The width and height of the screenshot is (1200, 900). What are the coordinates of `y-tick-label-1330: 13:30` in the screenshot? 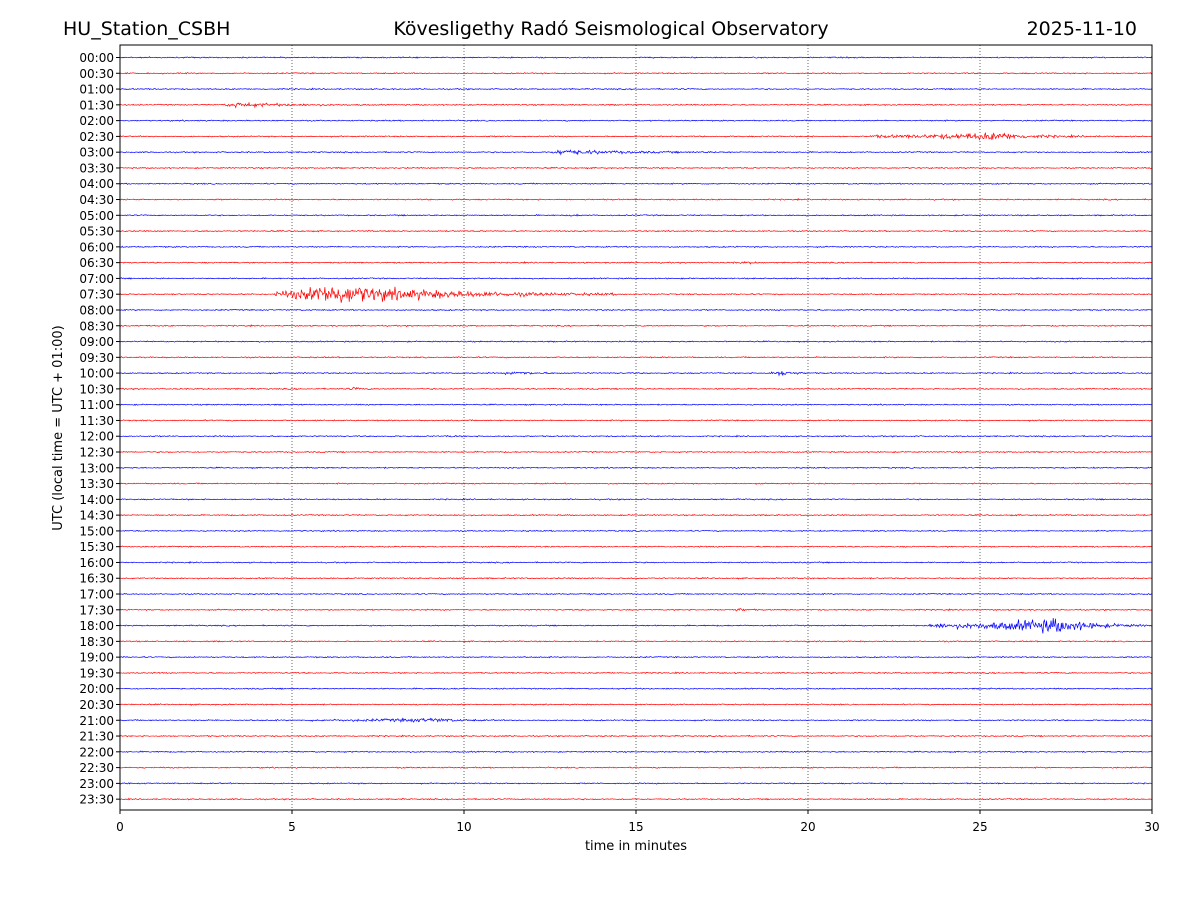 It's located at (96, 484).